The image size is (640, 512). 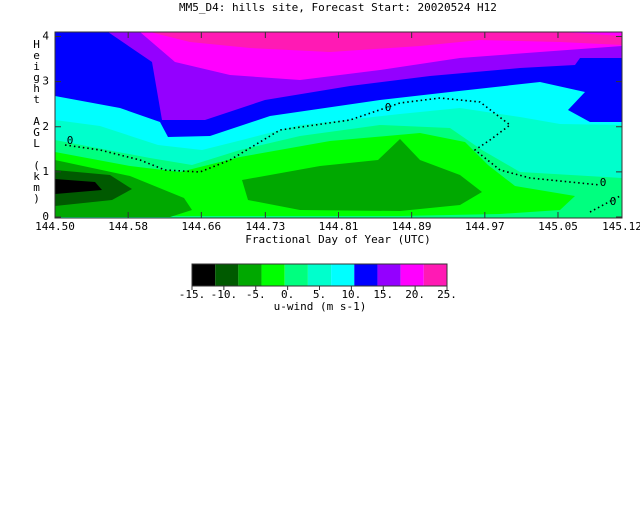 I want to click on x-tick-label: 144.50, so click(x=55, y=226).